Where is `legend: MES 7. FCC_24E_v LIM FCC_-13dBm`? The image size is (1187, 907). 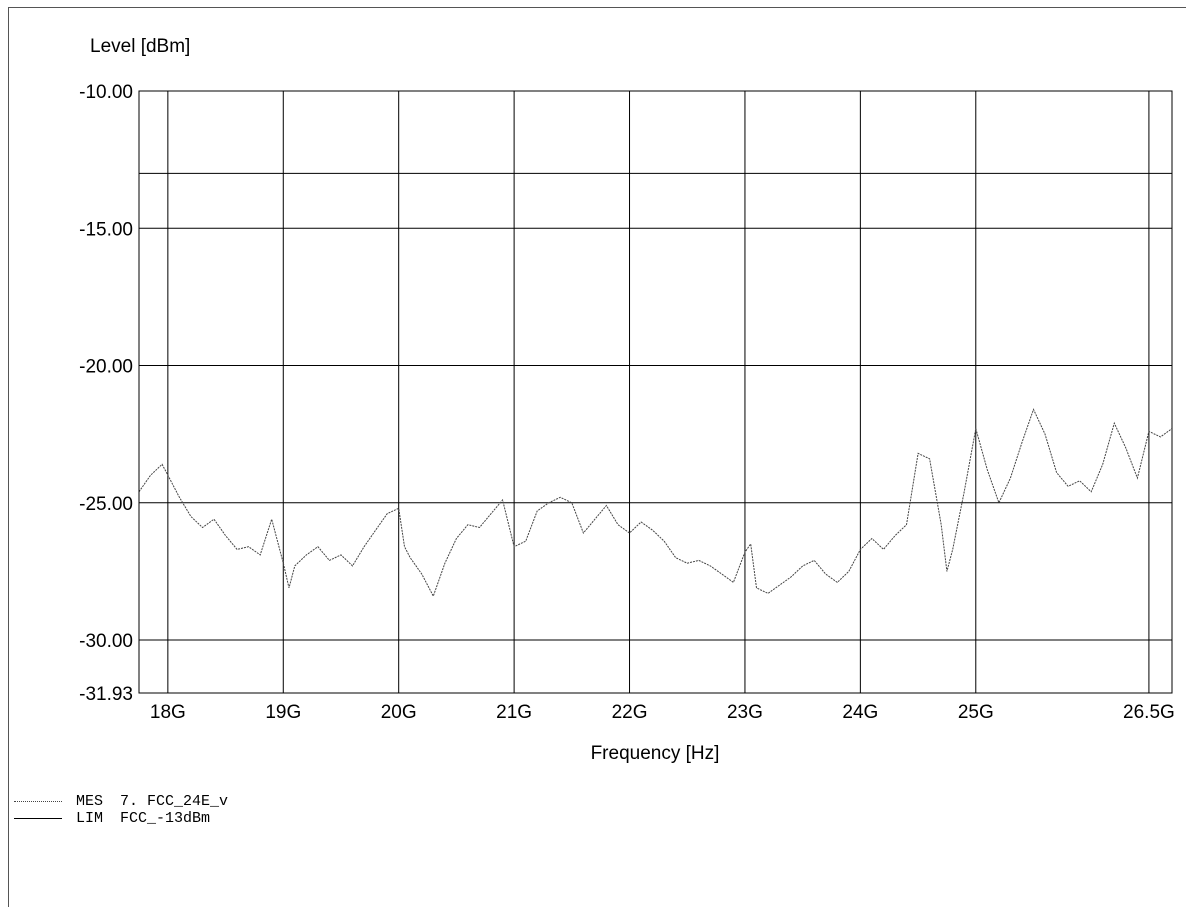 legend: MES 7. FCC_24E_v LIM FCC_-13dBm is located at coordinates (121, 810).